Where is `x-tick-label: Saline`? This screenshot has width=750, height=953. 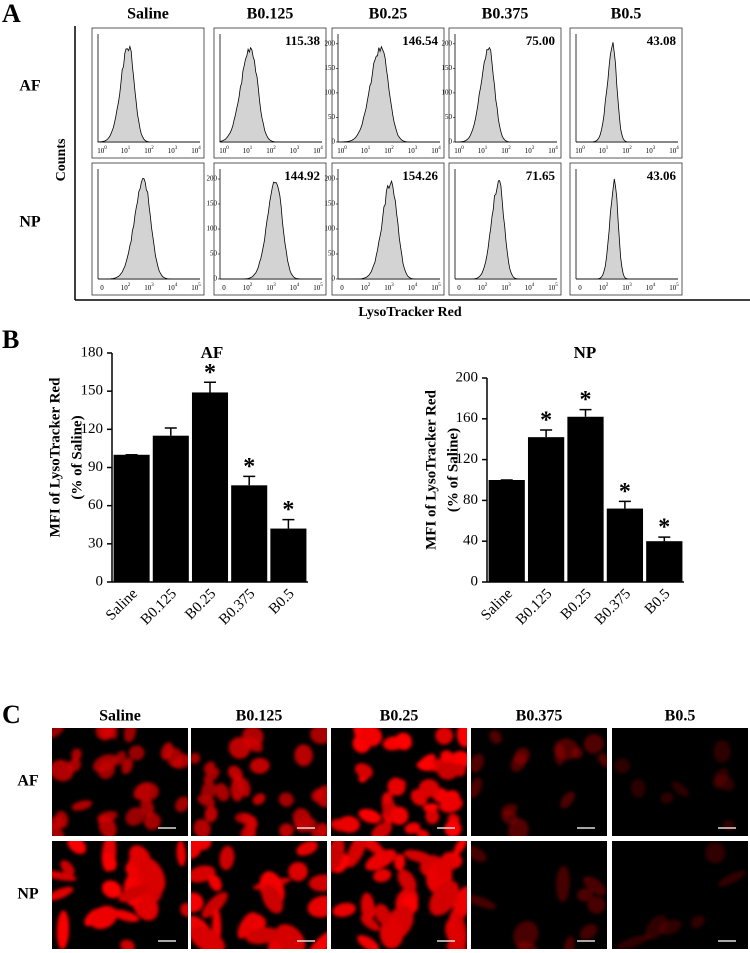 x-tick-label: Saline is located at coordinates (497, 605).